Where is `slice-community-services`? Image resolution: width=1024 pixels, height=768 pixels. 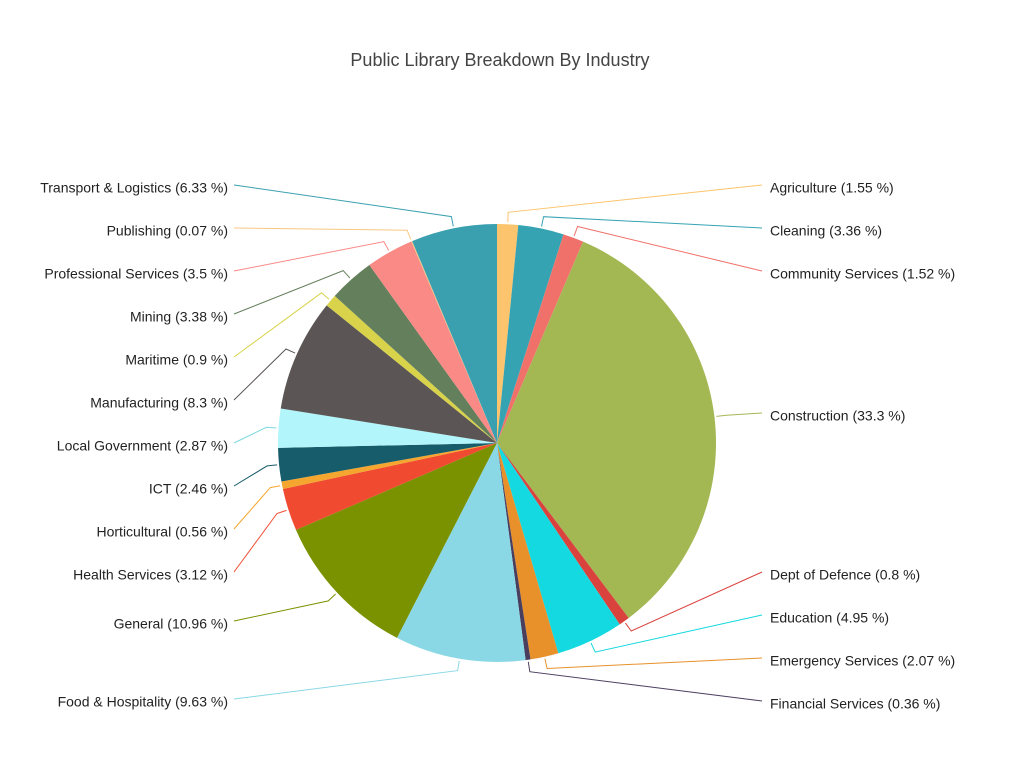
slice-community-services is located at coordinates (540, 338).